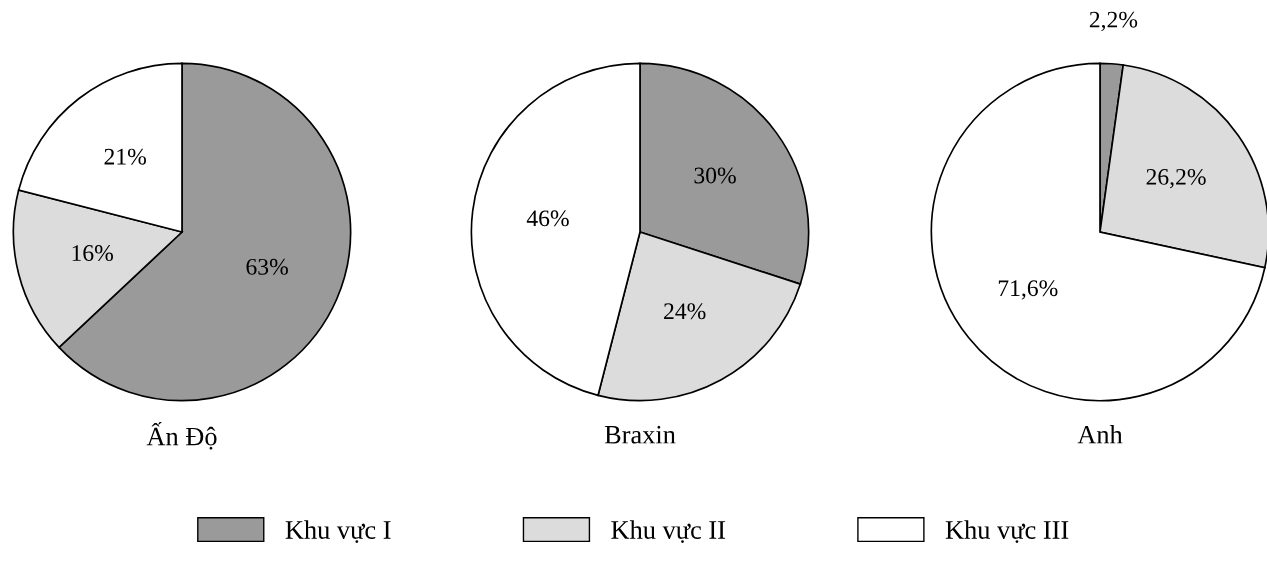 Image resolution: width=1267 pixels, height=568 pixels. I want to click on data-label: 16%, so click(92, 253).